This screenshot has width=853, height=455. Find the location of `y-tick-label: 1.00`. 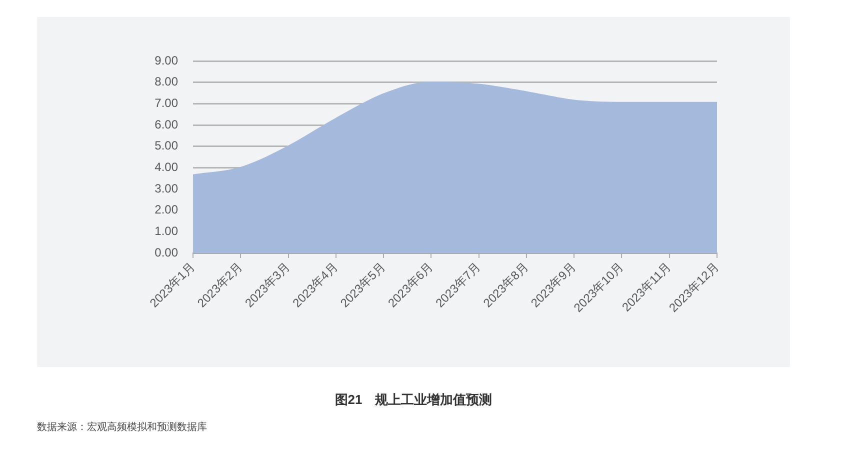

y-tick-label: 1.00 is located at coordinates (166, 231).